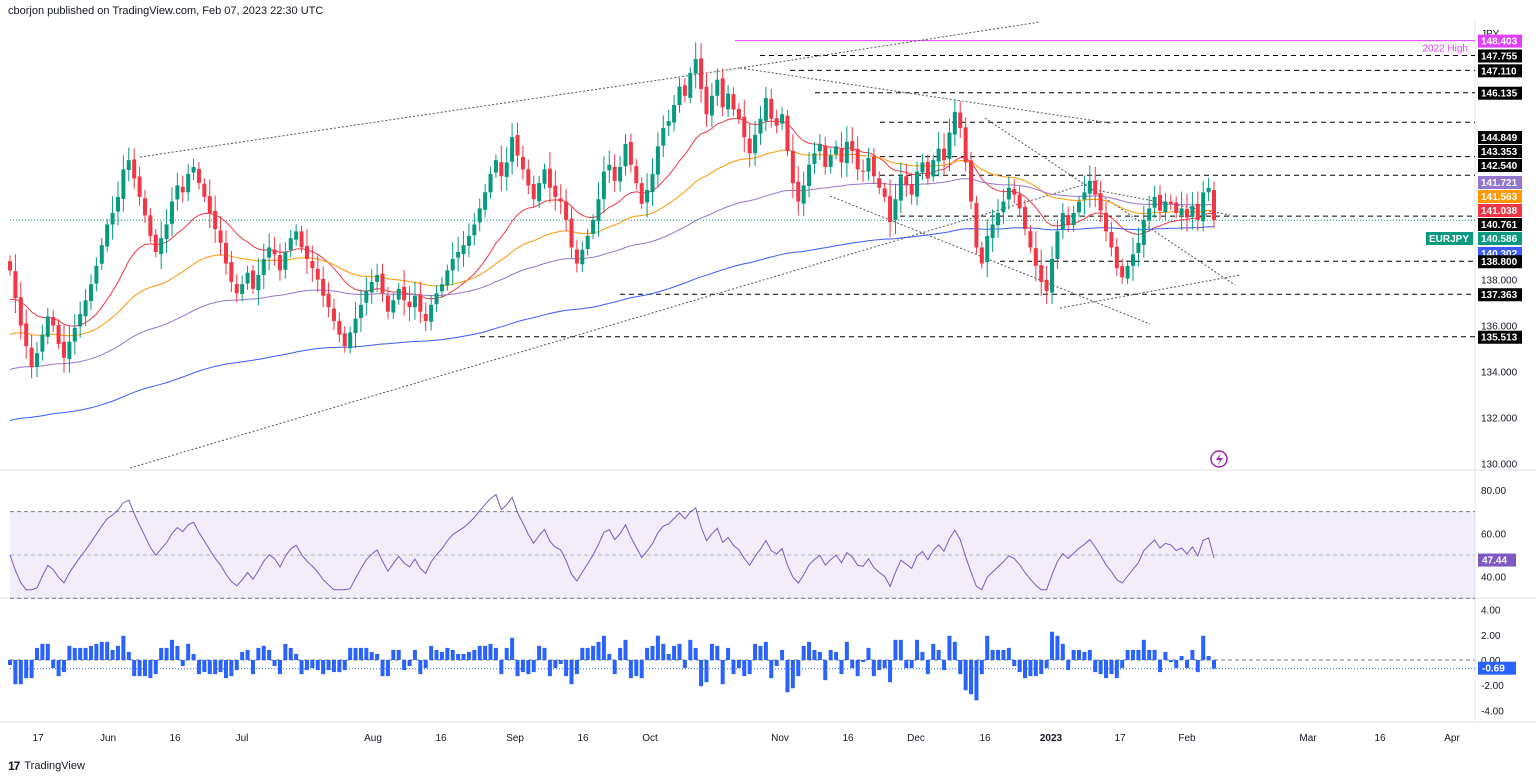 The width and height of the screenshot is (1536, 779). What do you see at coordinates (1120, 738) in the screenshot?
I see `date-tick: 17` at bounding box center [1120, 738].